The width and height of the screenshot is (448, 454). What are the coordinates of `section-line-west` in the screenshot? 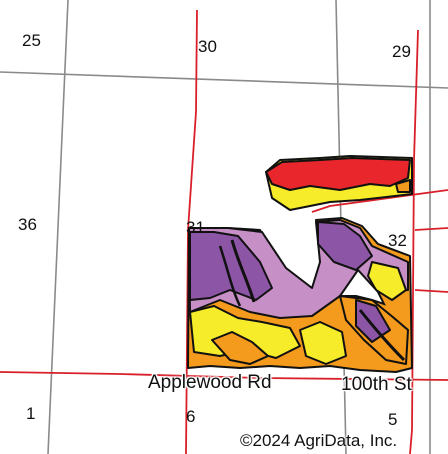 It's located at (58, 227).